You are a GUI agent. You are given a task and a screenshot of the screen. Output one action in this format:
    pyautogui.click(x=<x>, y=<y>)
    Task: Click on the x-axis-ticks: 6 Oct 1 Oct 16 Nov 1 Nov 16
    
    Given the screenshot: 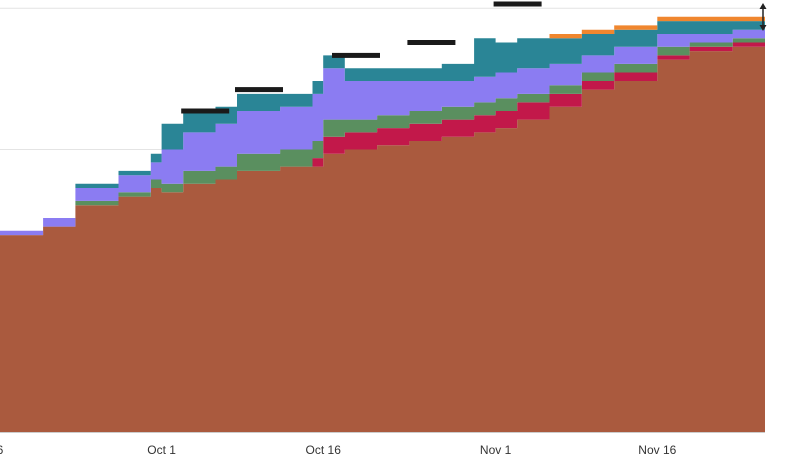 What is the action you would take?
    pyautogui.click(x=338, y=450)
    